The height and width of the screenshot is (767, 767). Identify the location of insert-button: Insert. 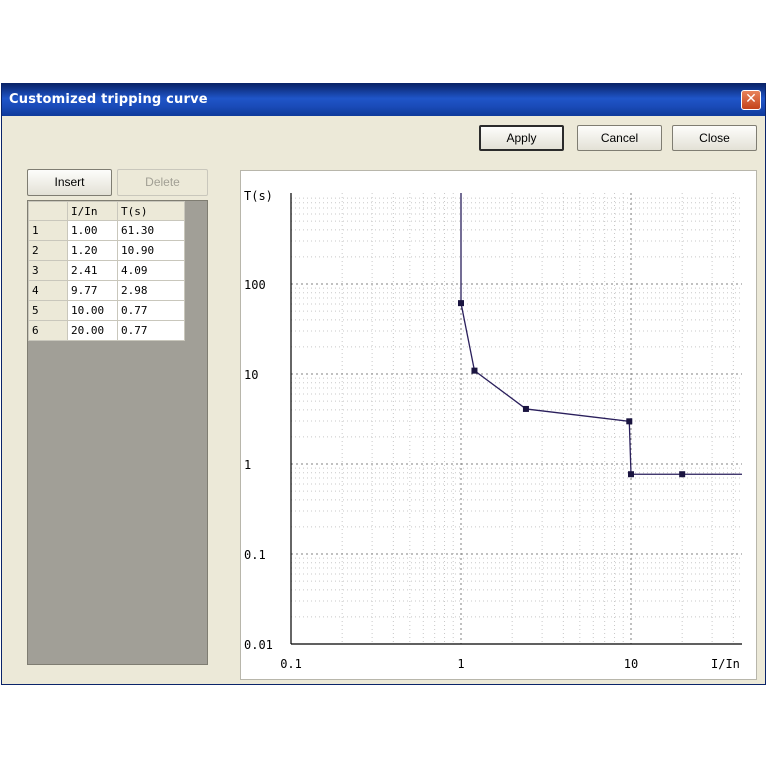
(69, 182).